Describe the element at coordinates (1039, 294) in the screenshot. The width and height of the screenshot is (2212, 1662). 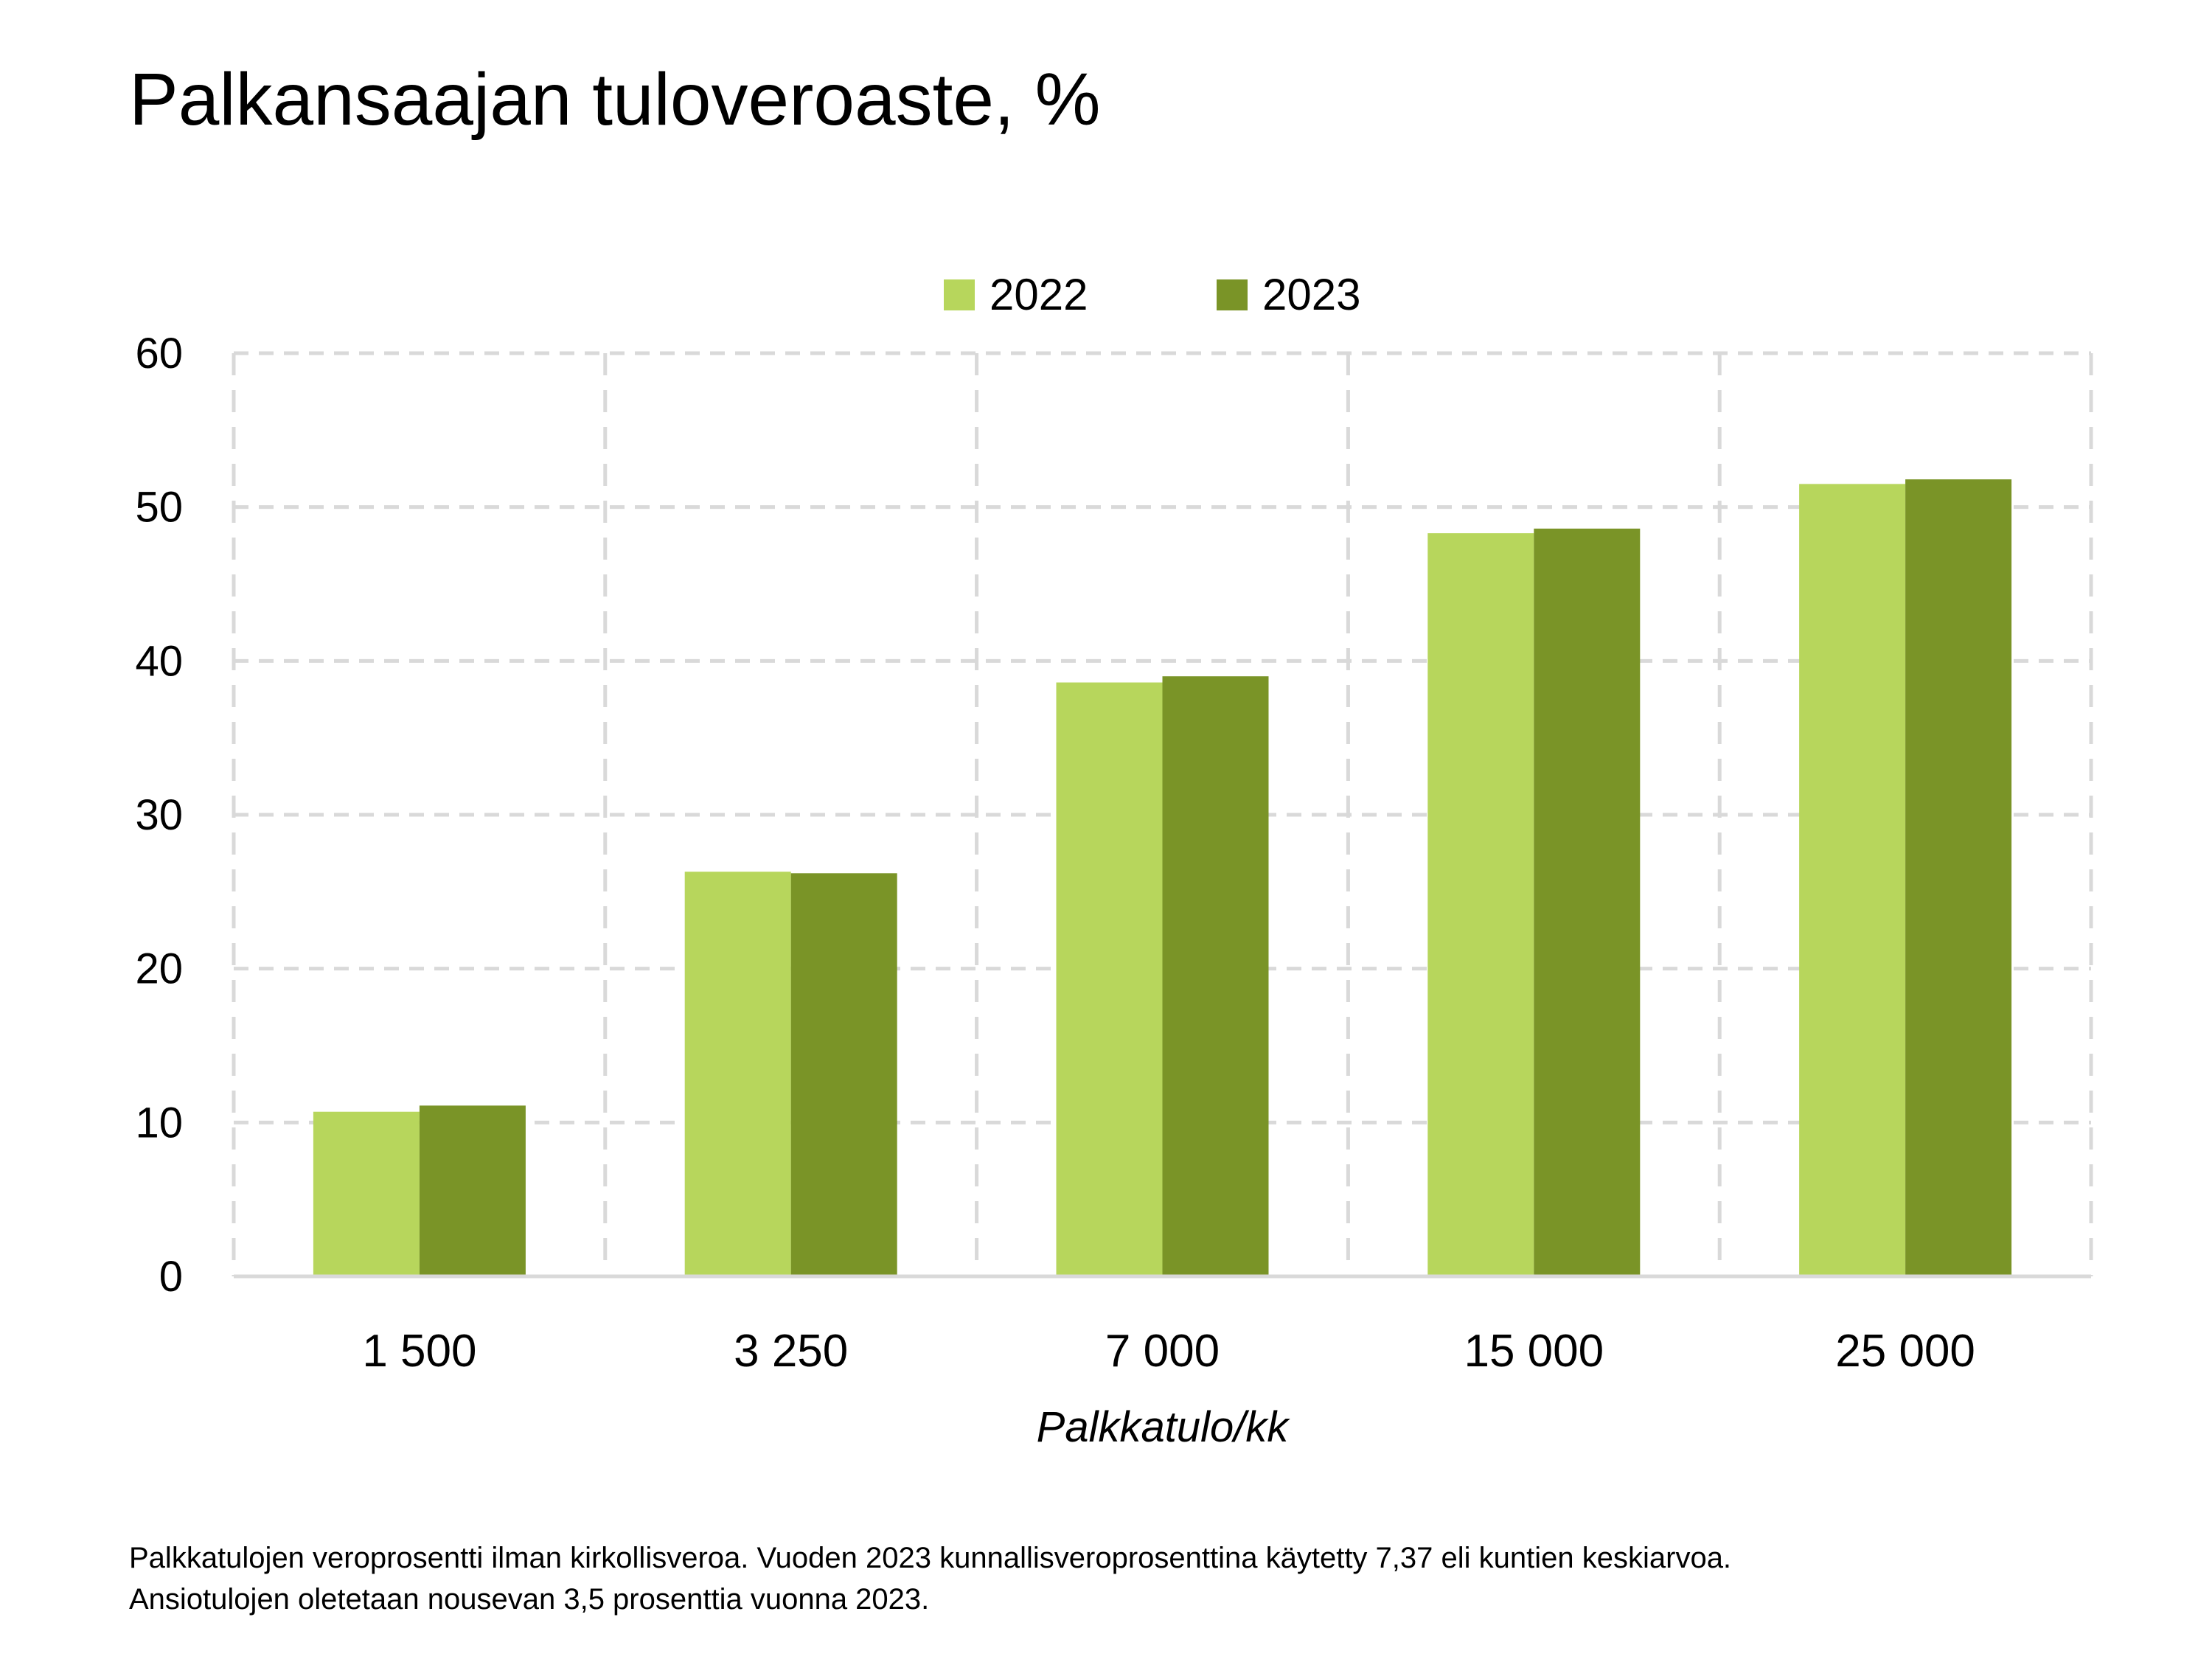
I see `legend-label-2022: 2022` at that location.